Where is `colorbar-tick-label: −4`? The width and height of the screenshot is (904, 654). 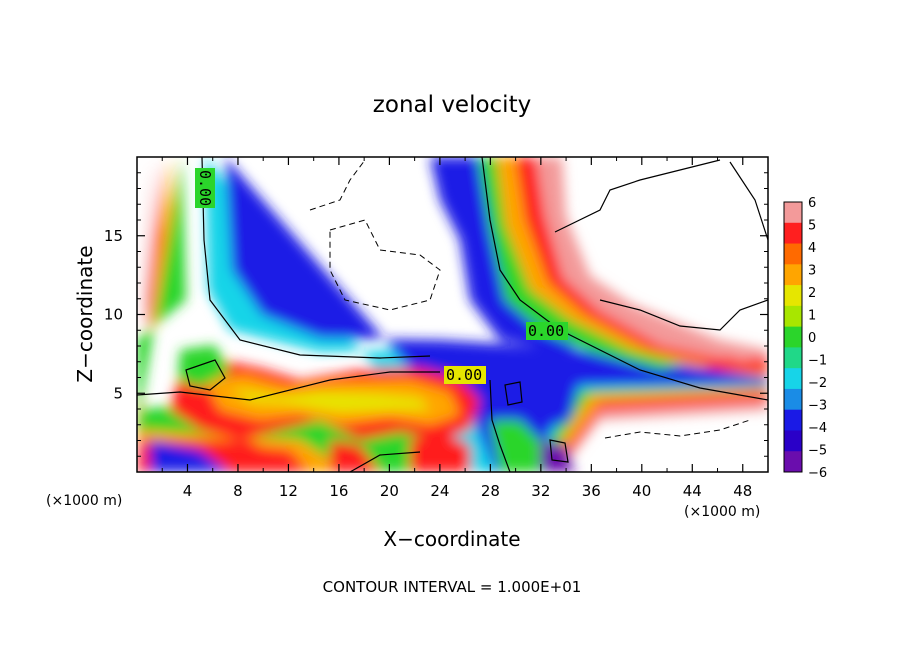 colorbar-tick-label: −4 is located at coordinates (817, 428).